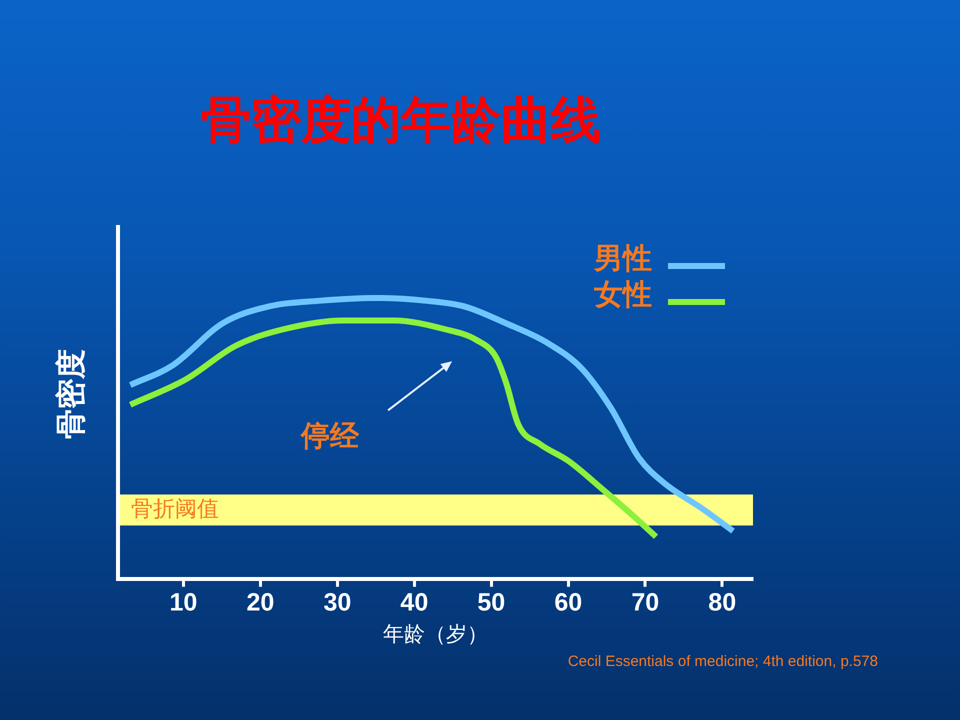  What do you see at coordinates (622, 295) in the screenshot?
I see `legend-label: 女性` at bounding box center [622, 295].